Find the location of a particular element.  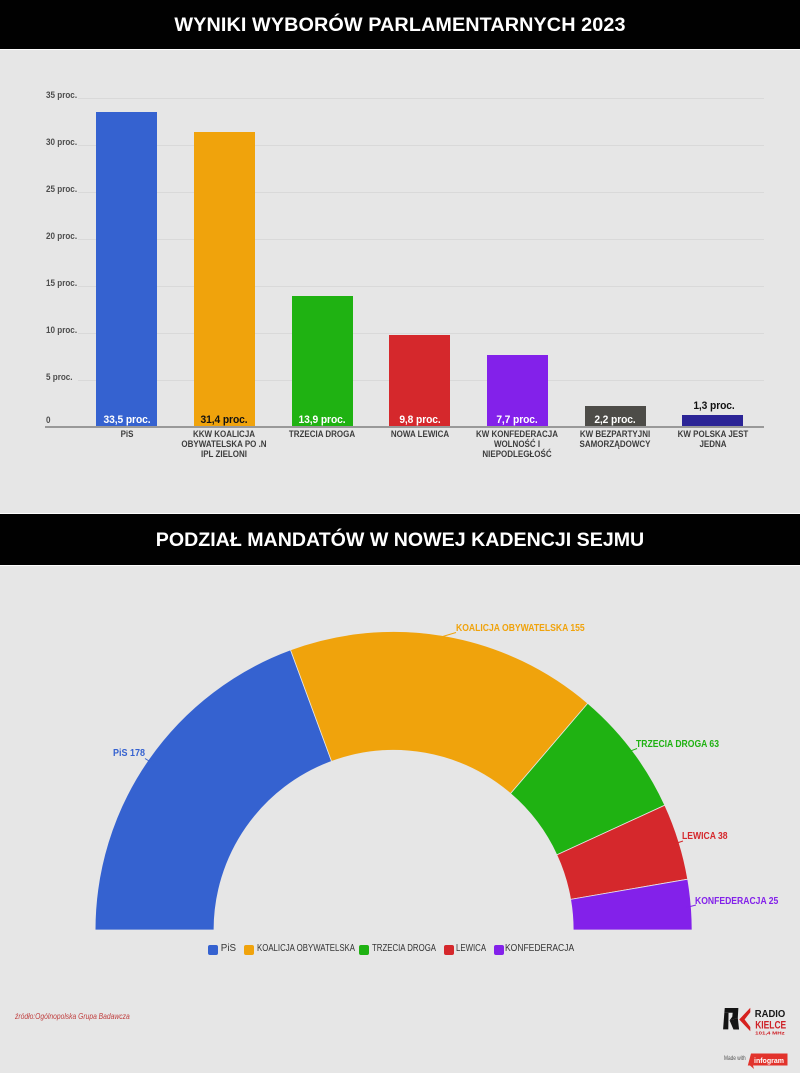

svg-text: 101,4 MHz is located at coordinates (770, 1032).